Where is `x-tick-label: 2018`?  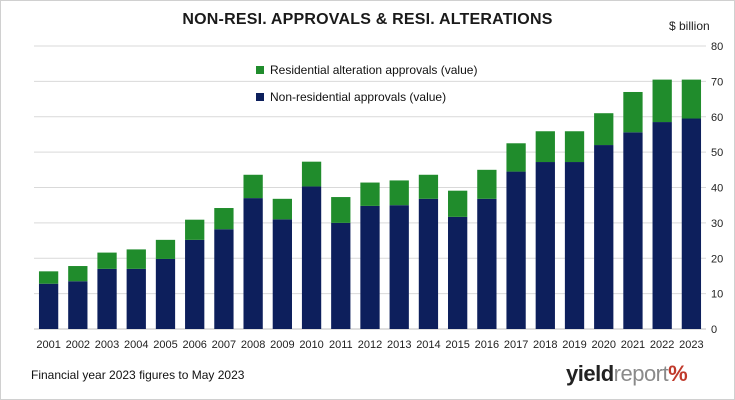
x-tick-label: 2018 is located at coordinates (545, 345).